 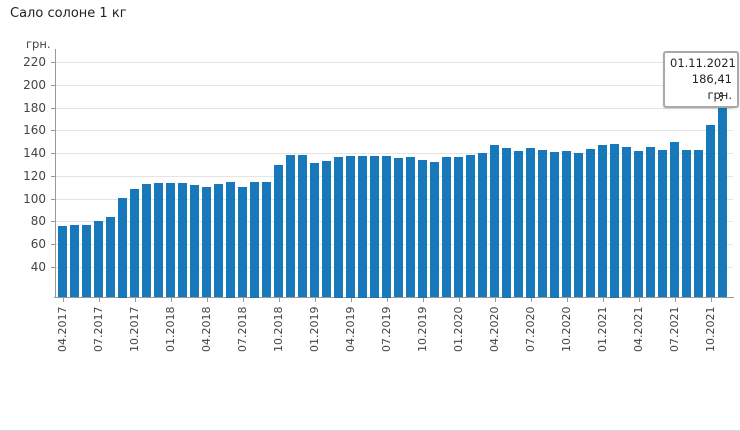 I want to click on tooltip: 01.11.2021 186,41 грн., so click(x=701, y=79).